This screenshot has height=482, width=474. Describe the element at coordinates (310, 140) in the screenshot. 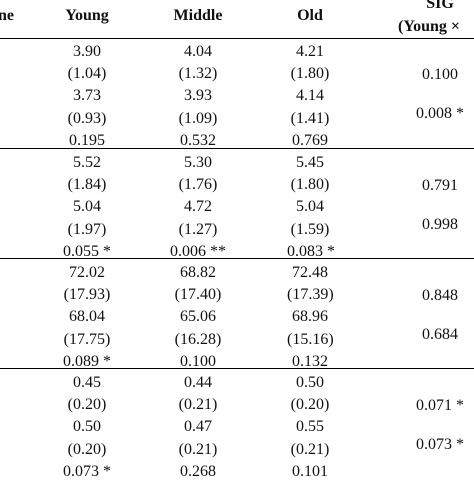

I see `old-cell: 0.769` at that location.